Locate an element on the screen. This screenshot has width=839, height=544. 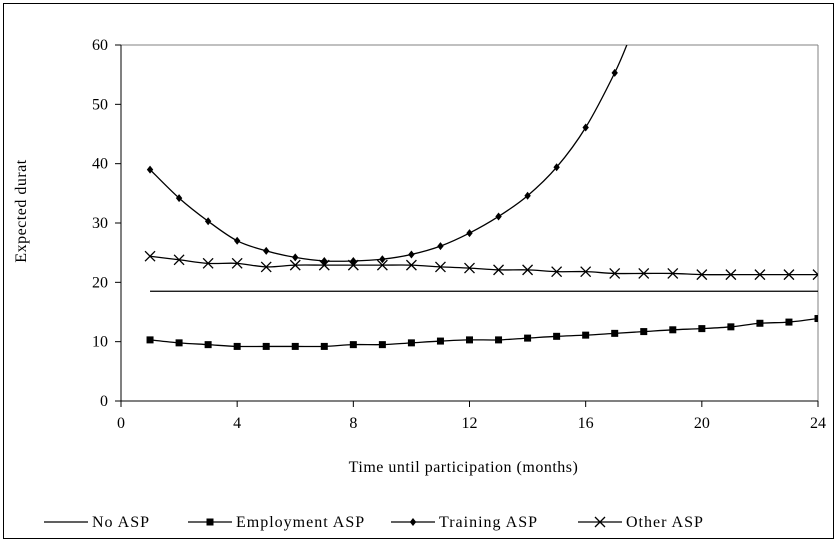
series-employment-asp is located at coordinates (482, 332).